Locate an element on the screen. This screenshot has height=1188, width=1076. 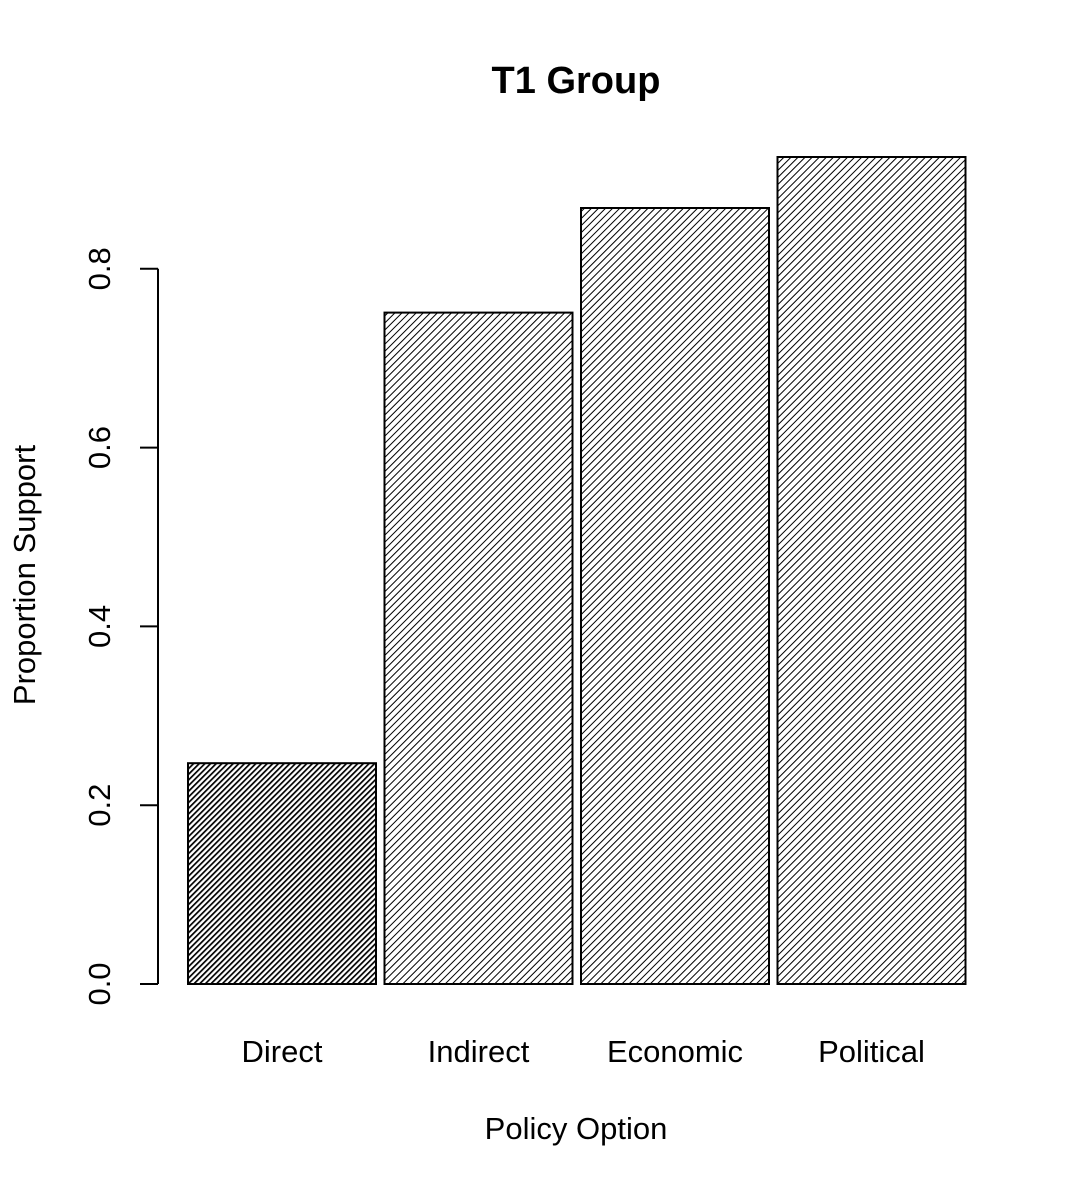
y-axis-label: Proportion Support is located at coordinates (24, 575).